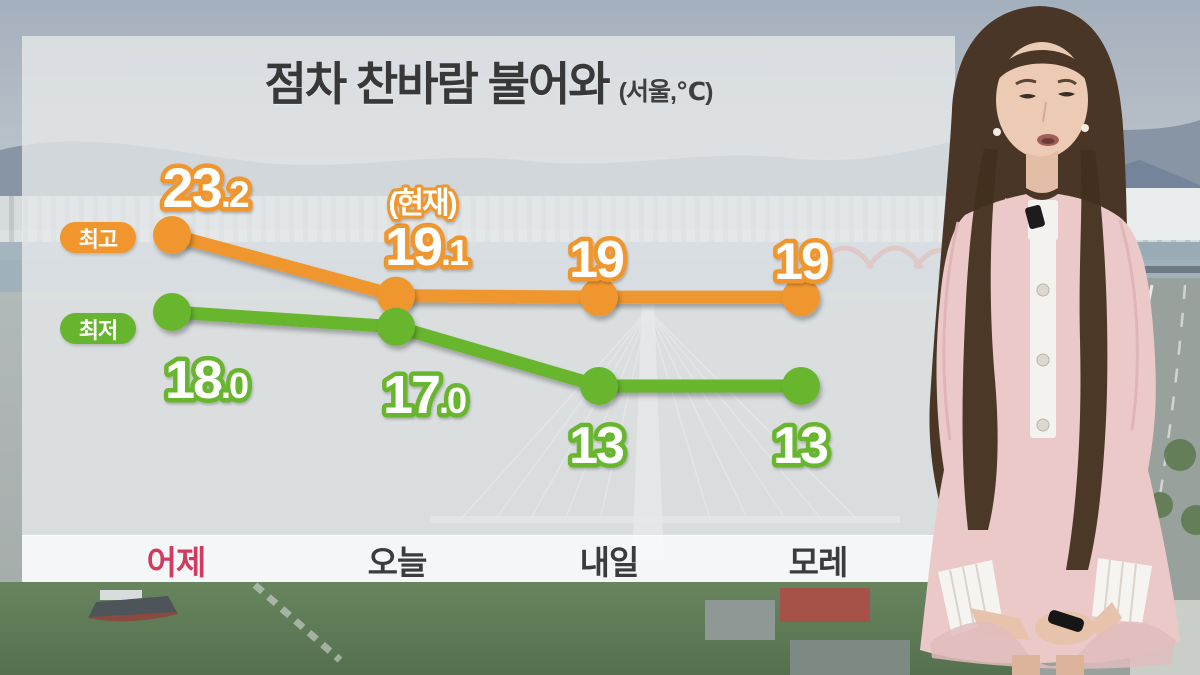 This screenshot has height=675, width=1200. I want to click on title-unit: (서울,℃), so click(666, 92).